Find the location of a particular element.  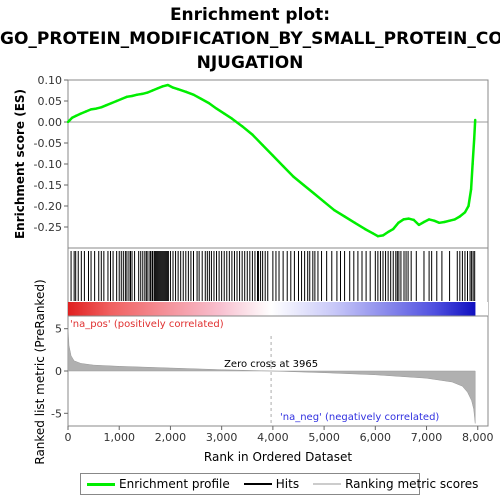

legend-item: Ranking metric scores is located at coordinates (395, 484).